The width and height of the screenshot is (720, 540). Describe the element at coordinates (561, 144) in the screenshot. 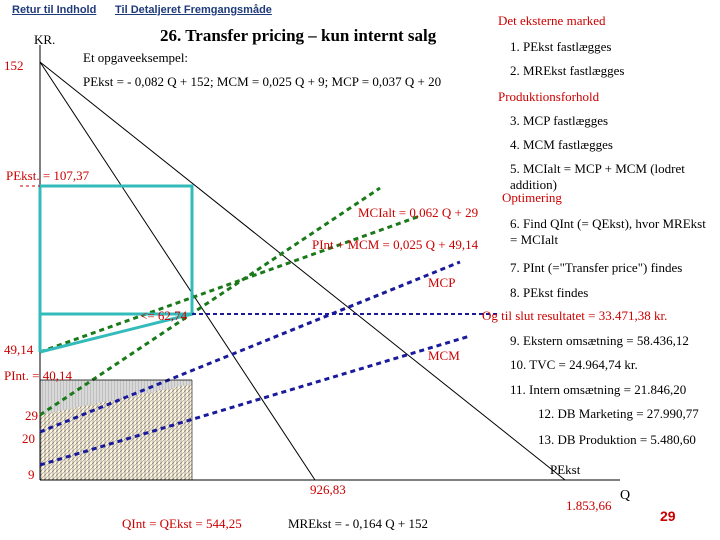

I see `step-4: 4. MCM fastlægges` at that location.